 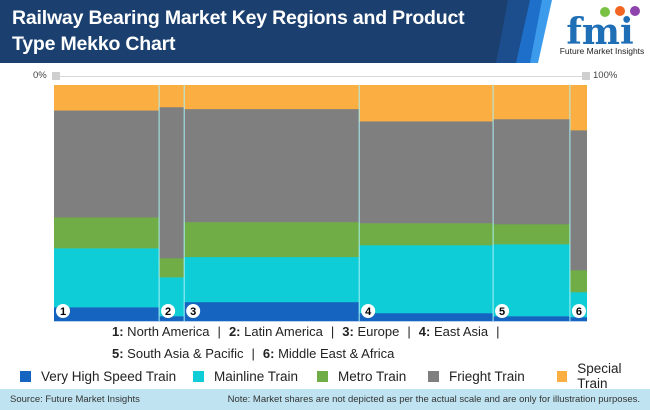 I want to click on segment-5-mainline-train, so click(x=531, y=280).